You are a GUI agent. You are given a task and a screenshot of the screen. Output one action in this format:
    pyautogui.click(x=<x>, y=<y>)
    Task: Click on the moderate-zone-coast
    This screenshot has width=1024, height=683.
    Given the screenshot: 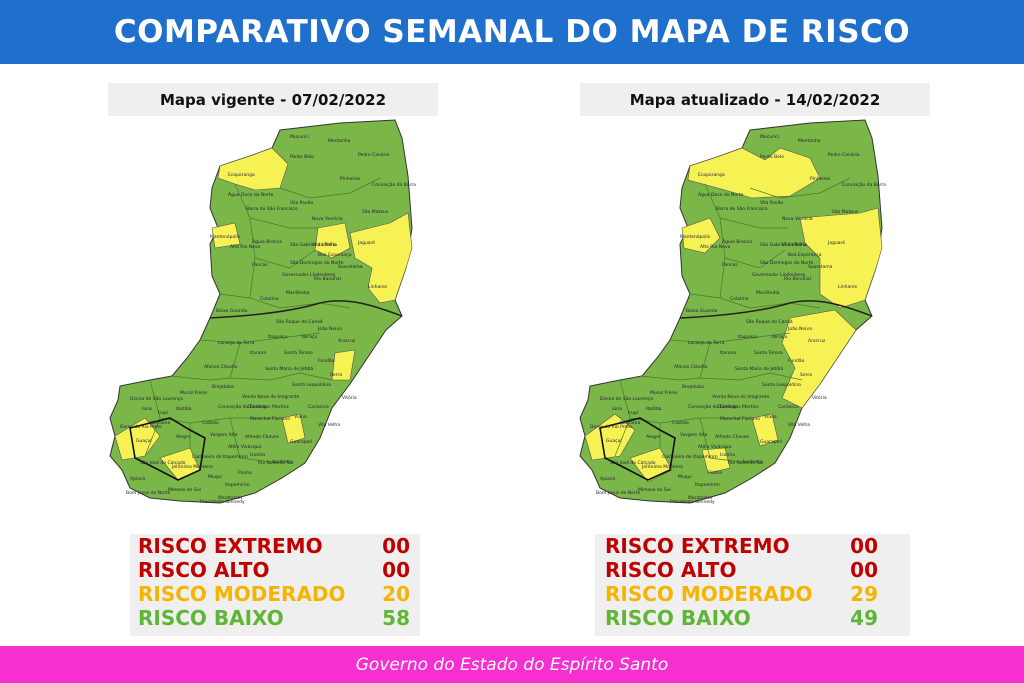 What is the action you would take?
    pyautogui.click(x=819, y=359)
    